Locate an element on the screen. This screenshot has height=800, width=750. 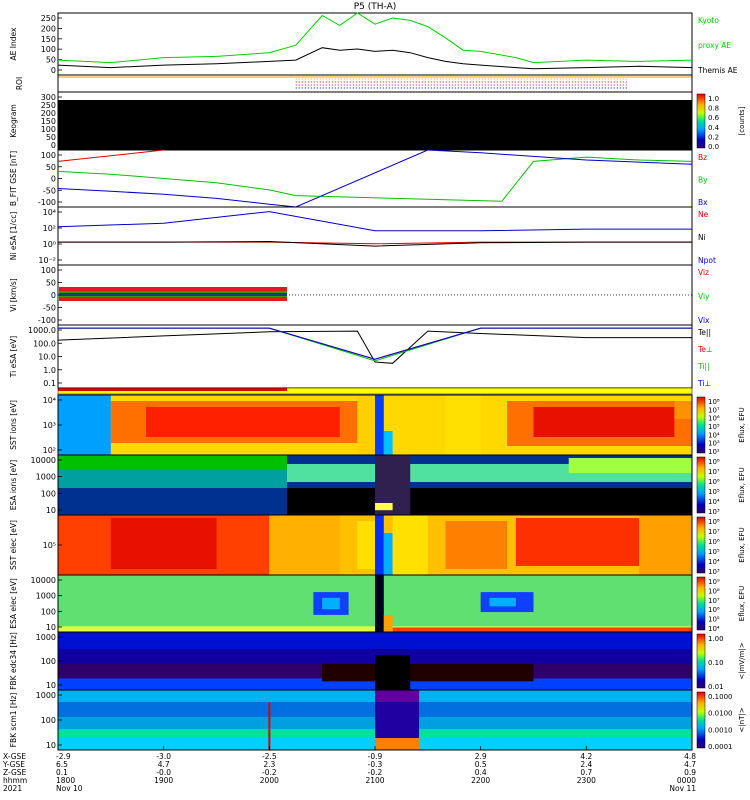
x-axis-value: Nov 11 is located at coordinates (682, 788).